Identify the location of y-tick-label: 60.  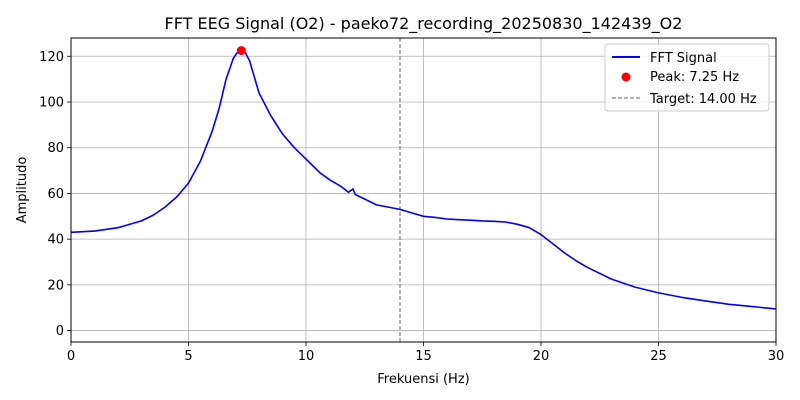
(55, 194).